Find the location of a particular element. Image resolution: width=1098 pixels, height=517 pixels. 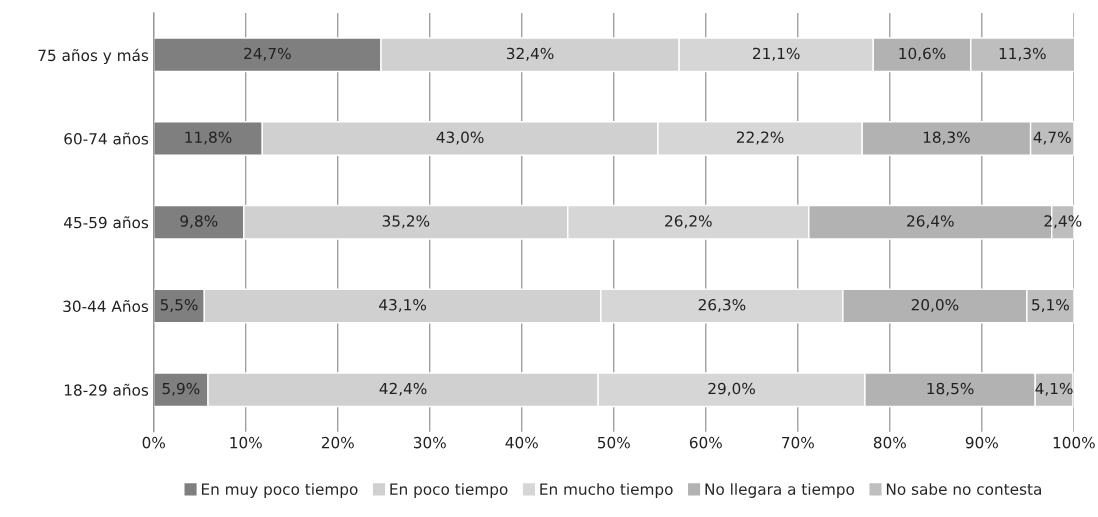

legend-label: En muy poco tiempo is located at coordinates (279, 490).